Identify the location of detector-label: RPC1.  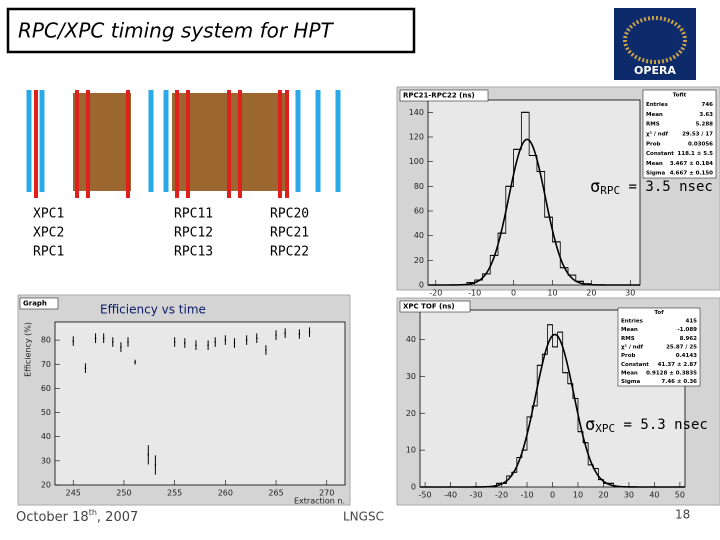
(48, 252).